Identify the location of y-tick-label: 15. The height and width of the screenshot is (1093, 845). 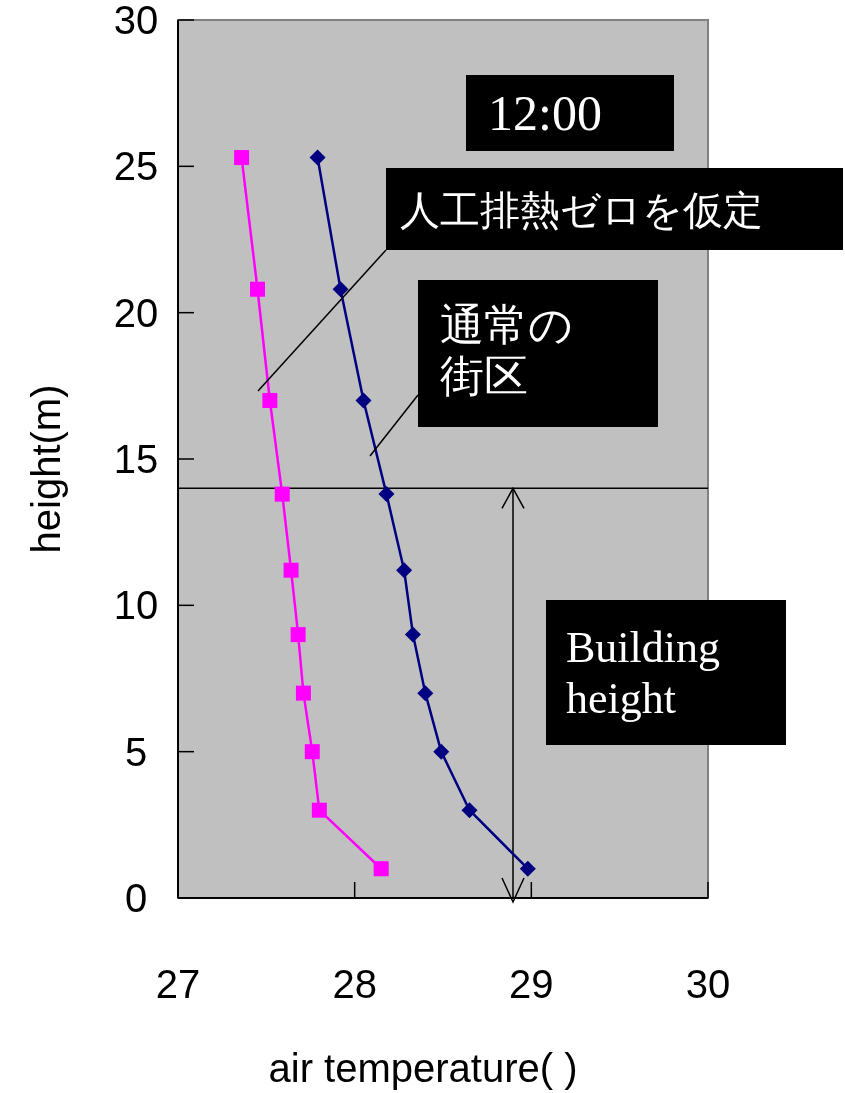
(136, 459).